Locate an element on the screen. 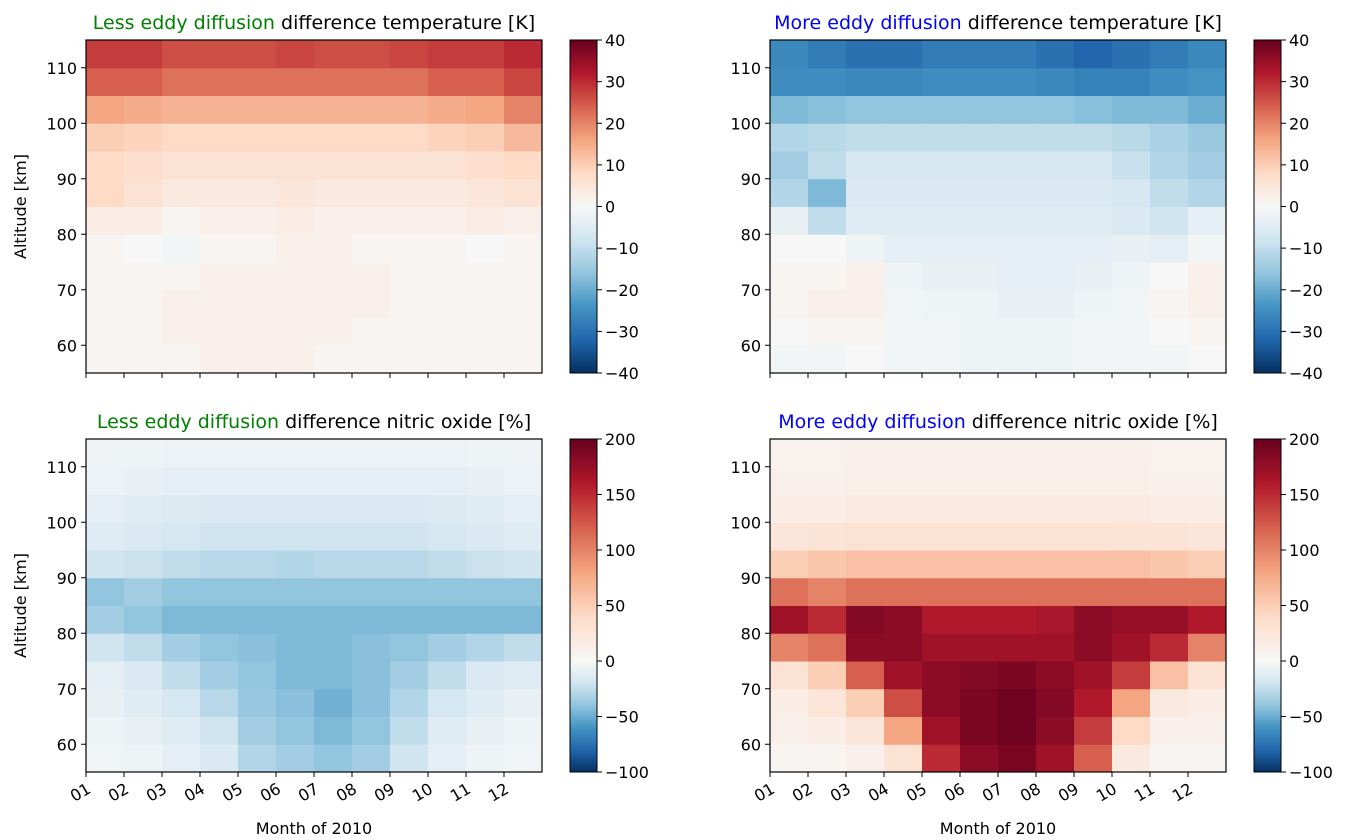 The image size is (1348, 840). x-tick-label: 04 is located at coordinates (194, 792).